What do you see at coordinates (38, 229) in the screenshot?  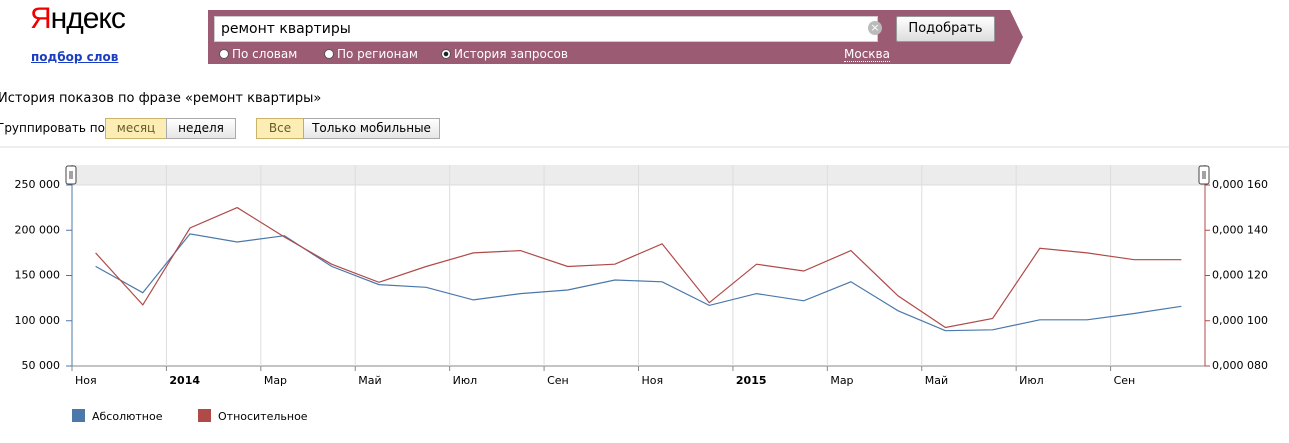 I see `y-tick-label: 200 000` at bounding box center [38, 229].